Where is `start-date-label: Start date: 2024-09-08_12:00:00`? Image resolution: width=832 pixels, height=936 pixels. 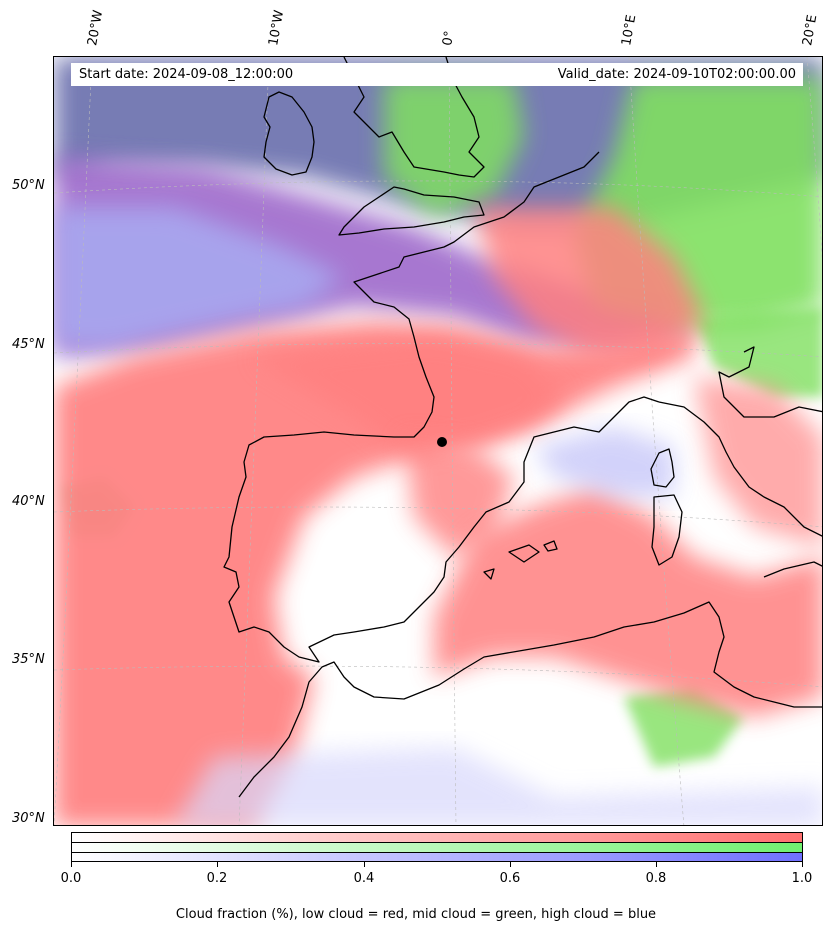 start-date-label: Start date: 2024-09-08_12:00:00 is located at coordinates (186, 74).